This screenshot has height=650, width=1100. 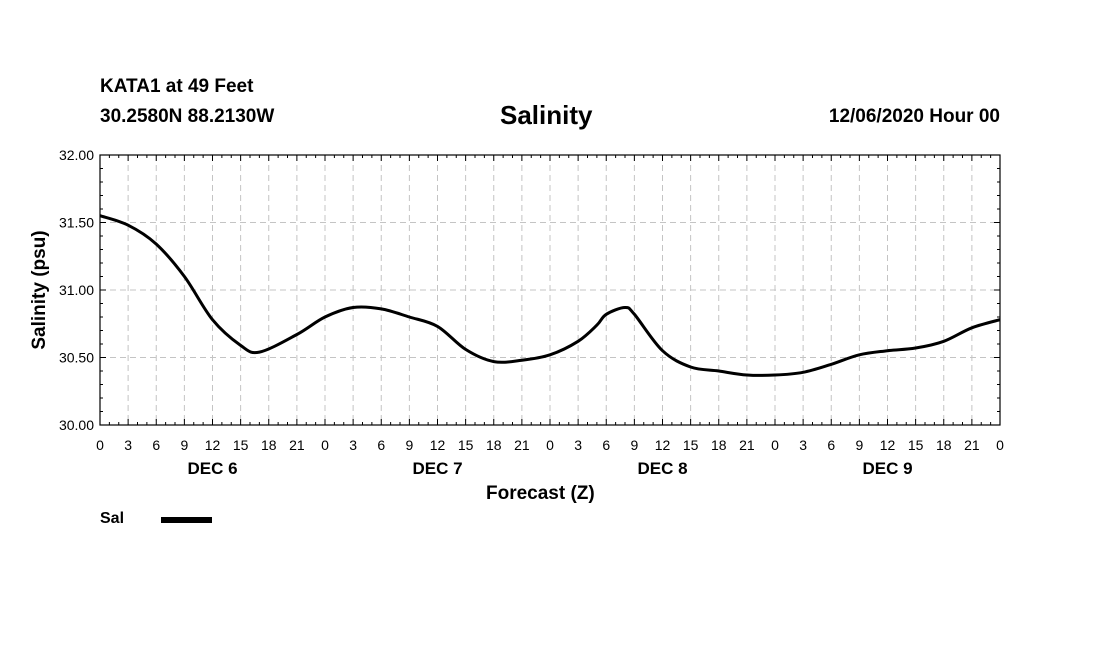 What do you see at coordinates (887, 468) in the screenshot?
I see `day-label: DEC 9` at bounding box center [887, 468].